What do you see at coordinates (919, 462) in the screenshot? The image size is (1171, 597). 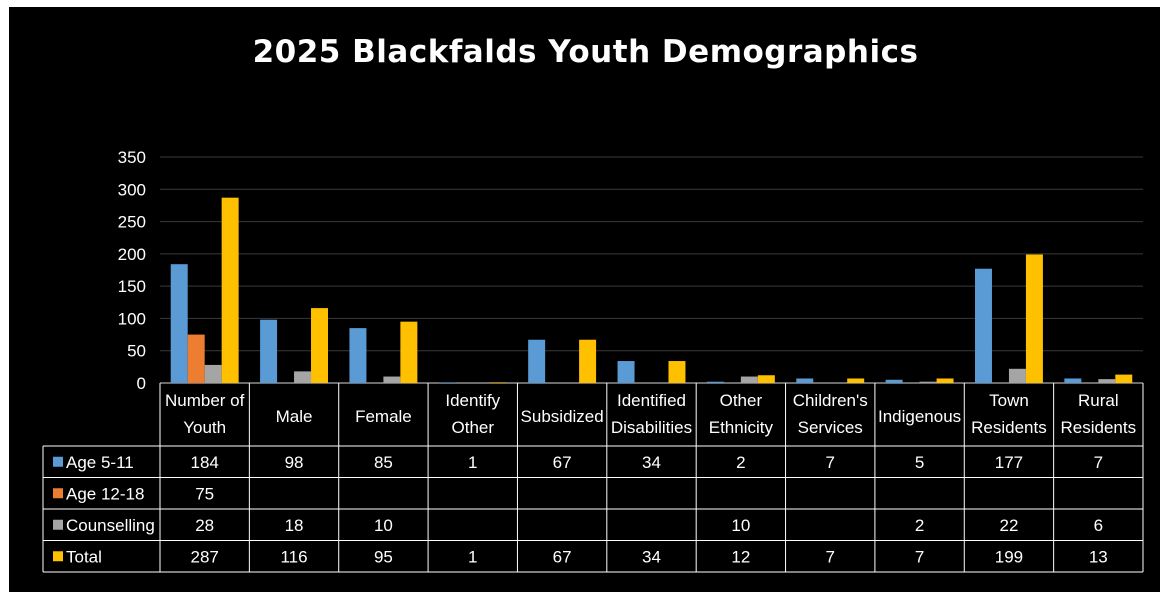 I see `data-label-age-5-11: 5` at bounding box center [919, 462].